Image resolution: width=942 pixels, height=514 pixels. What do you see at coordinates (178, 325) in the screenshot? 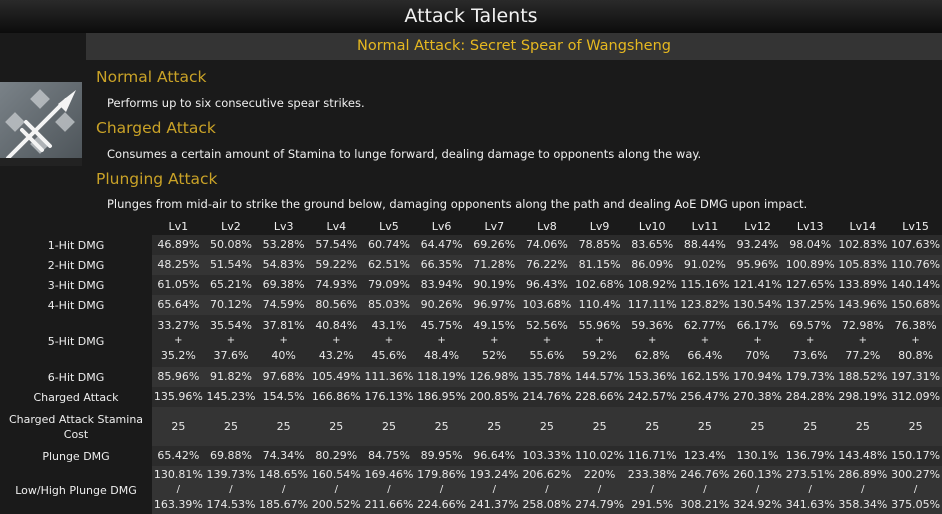
I see `value-line: 33.27%` at bounding box center [178, 325].